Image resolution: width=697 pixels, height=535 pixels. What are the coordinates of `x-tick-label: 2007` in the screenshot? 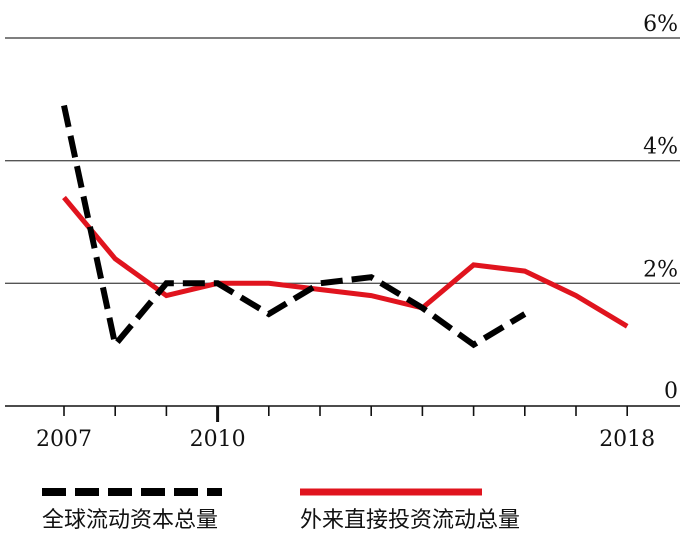 It's located at (64, 439).